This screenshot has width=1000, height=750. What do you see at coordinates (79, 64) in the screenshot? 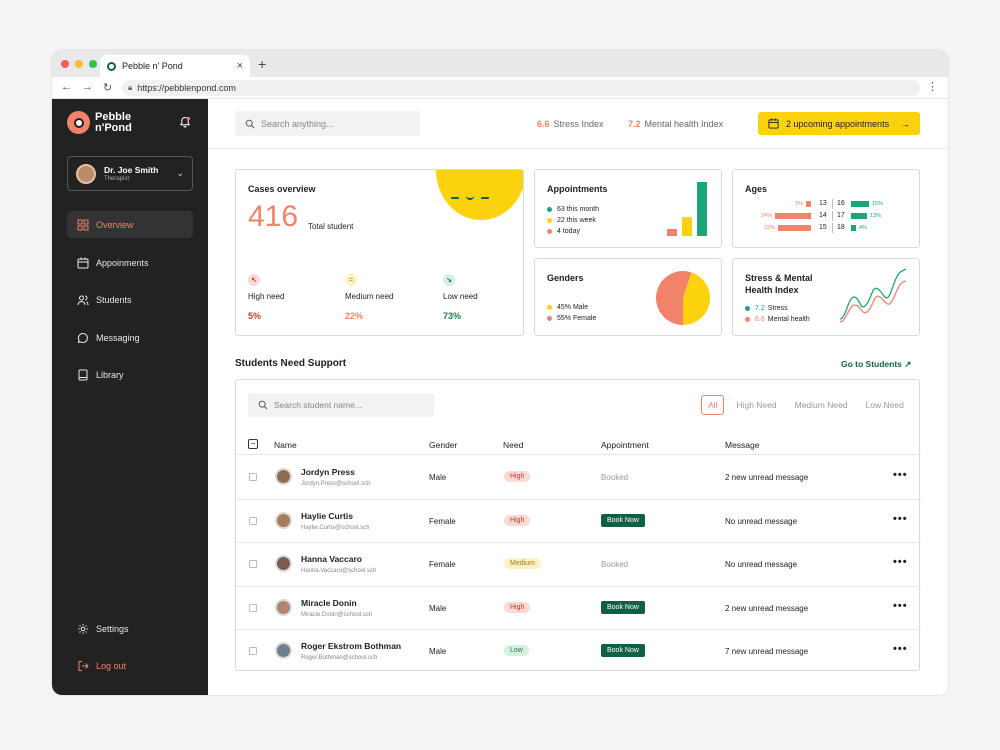
I see `minimize-window-icon` at bounding box center [79, 64].